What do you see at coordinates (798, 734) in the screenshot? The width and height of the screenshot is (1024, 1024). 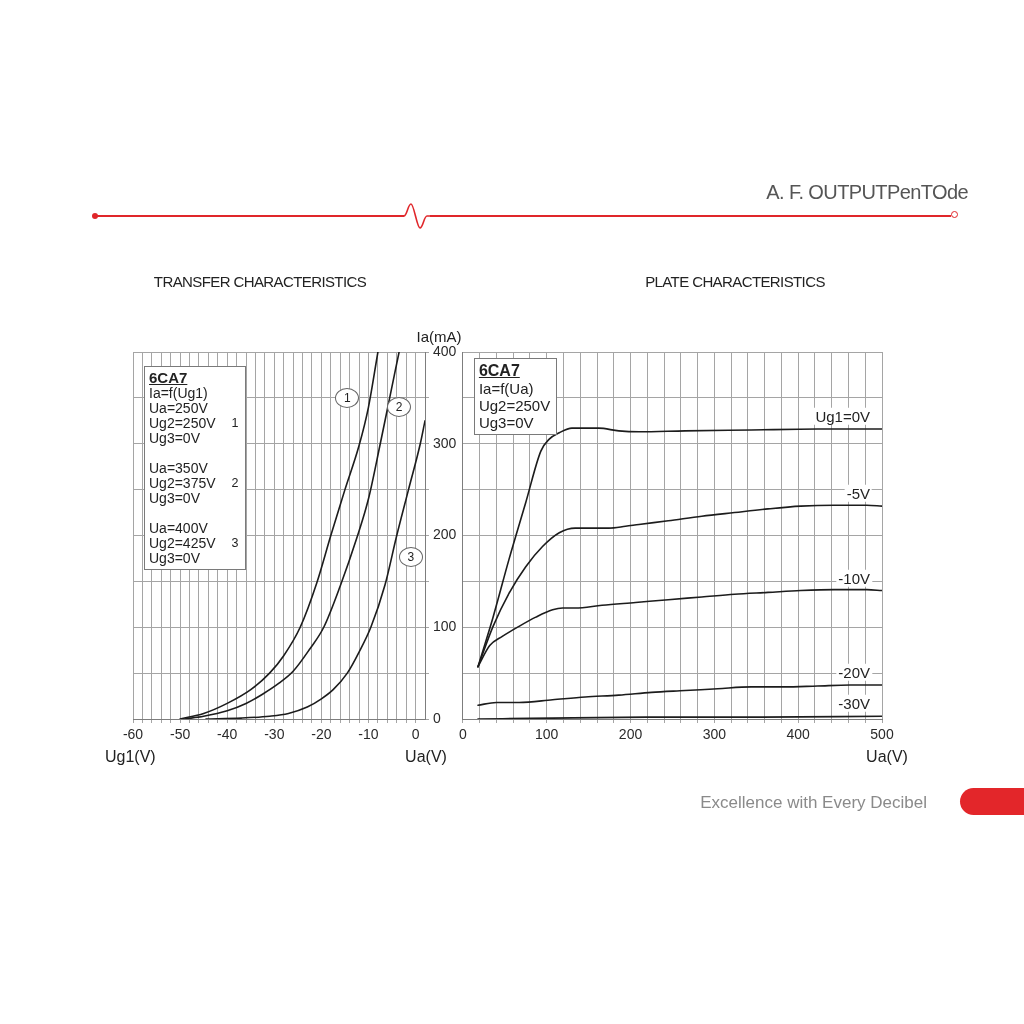 I see `x-tick-label: 400` at bounding box center [798, 734].